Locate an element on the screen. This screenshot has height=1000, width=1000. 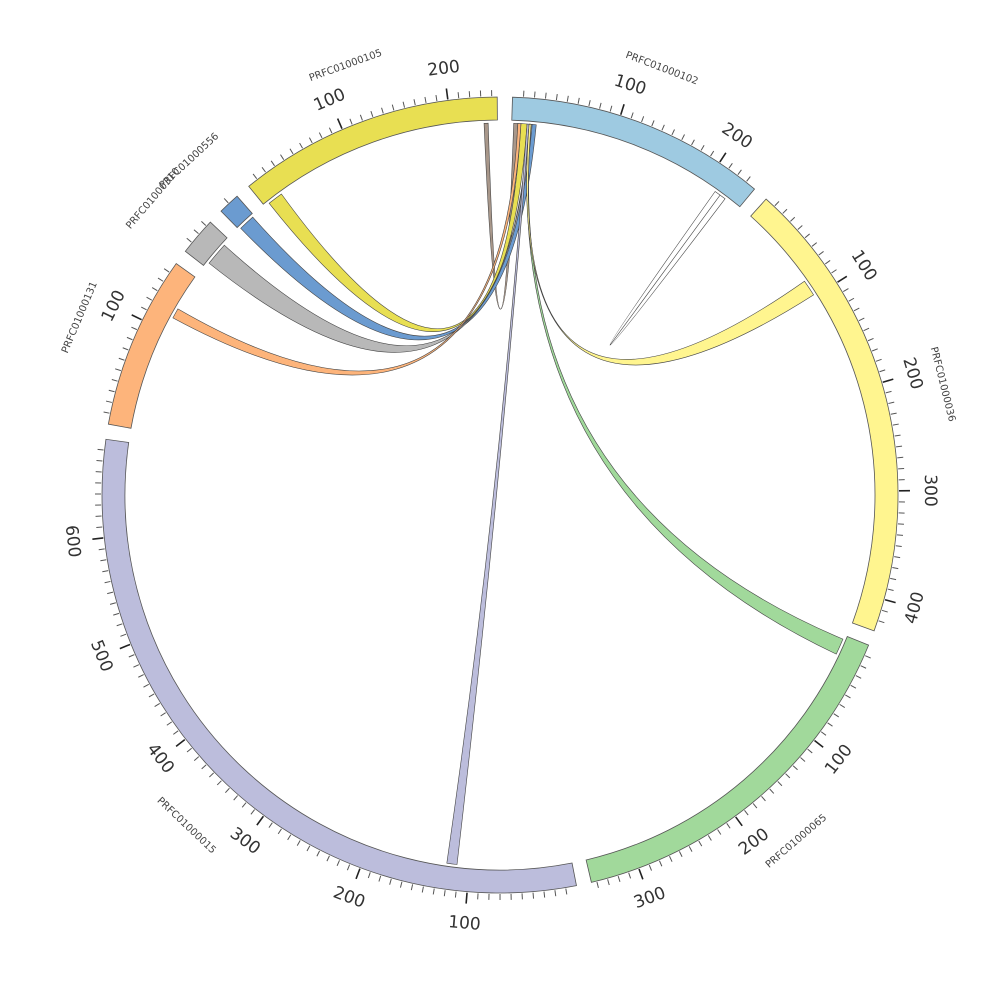
segment-label-prfc01000065: PRFC01000065 is located at coordinates (796, 841).